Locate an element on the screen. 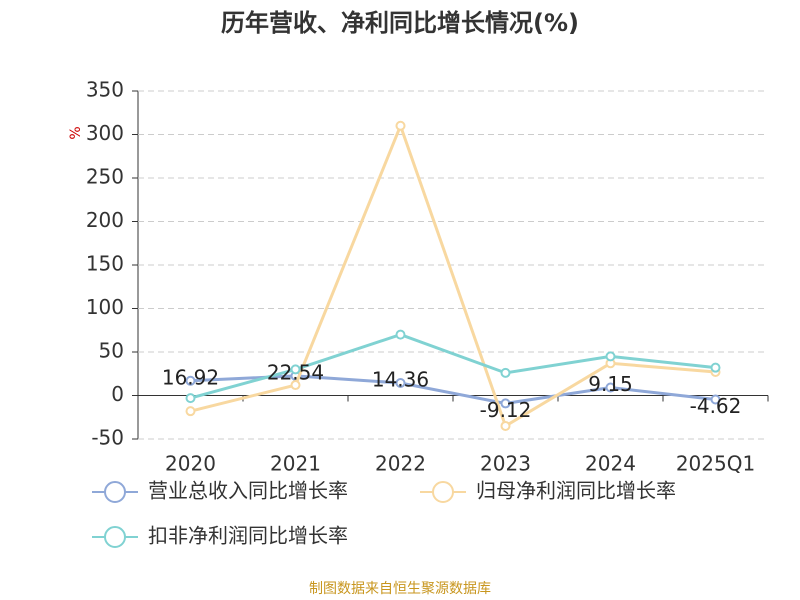  x-tick-label: 2024 is located at coordinates (610, 464).